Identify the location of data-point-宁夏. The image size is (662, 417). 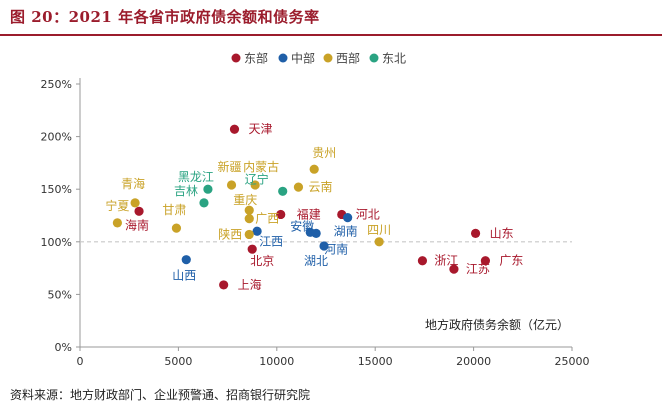
(117, 223).